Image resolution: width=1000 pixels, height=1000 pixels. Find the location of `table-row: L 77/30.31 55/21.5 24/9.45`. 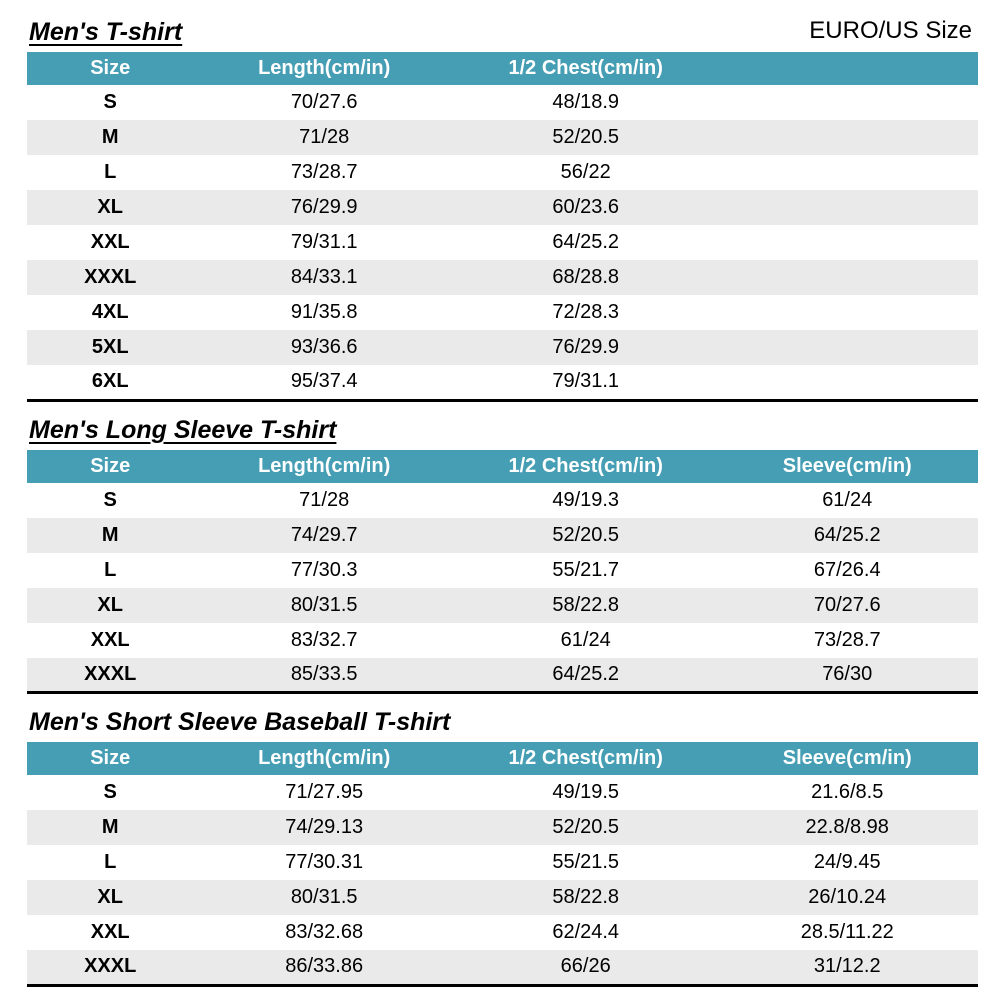

table-row: L 77/30.31 55/21.5 24/9.45 is located at coordinates (502, 862).